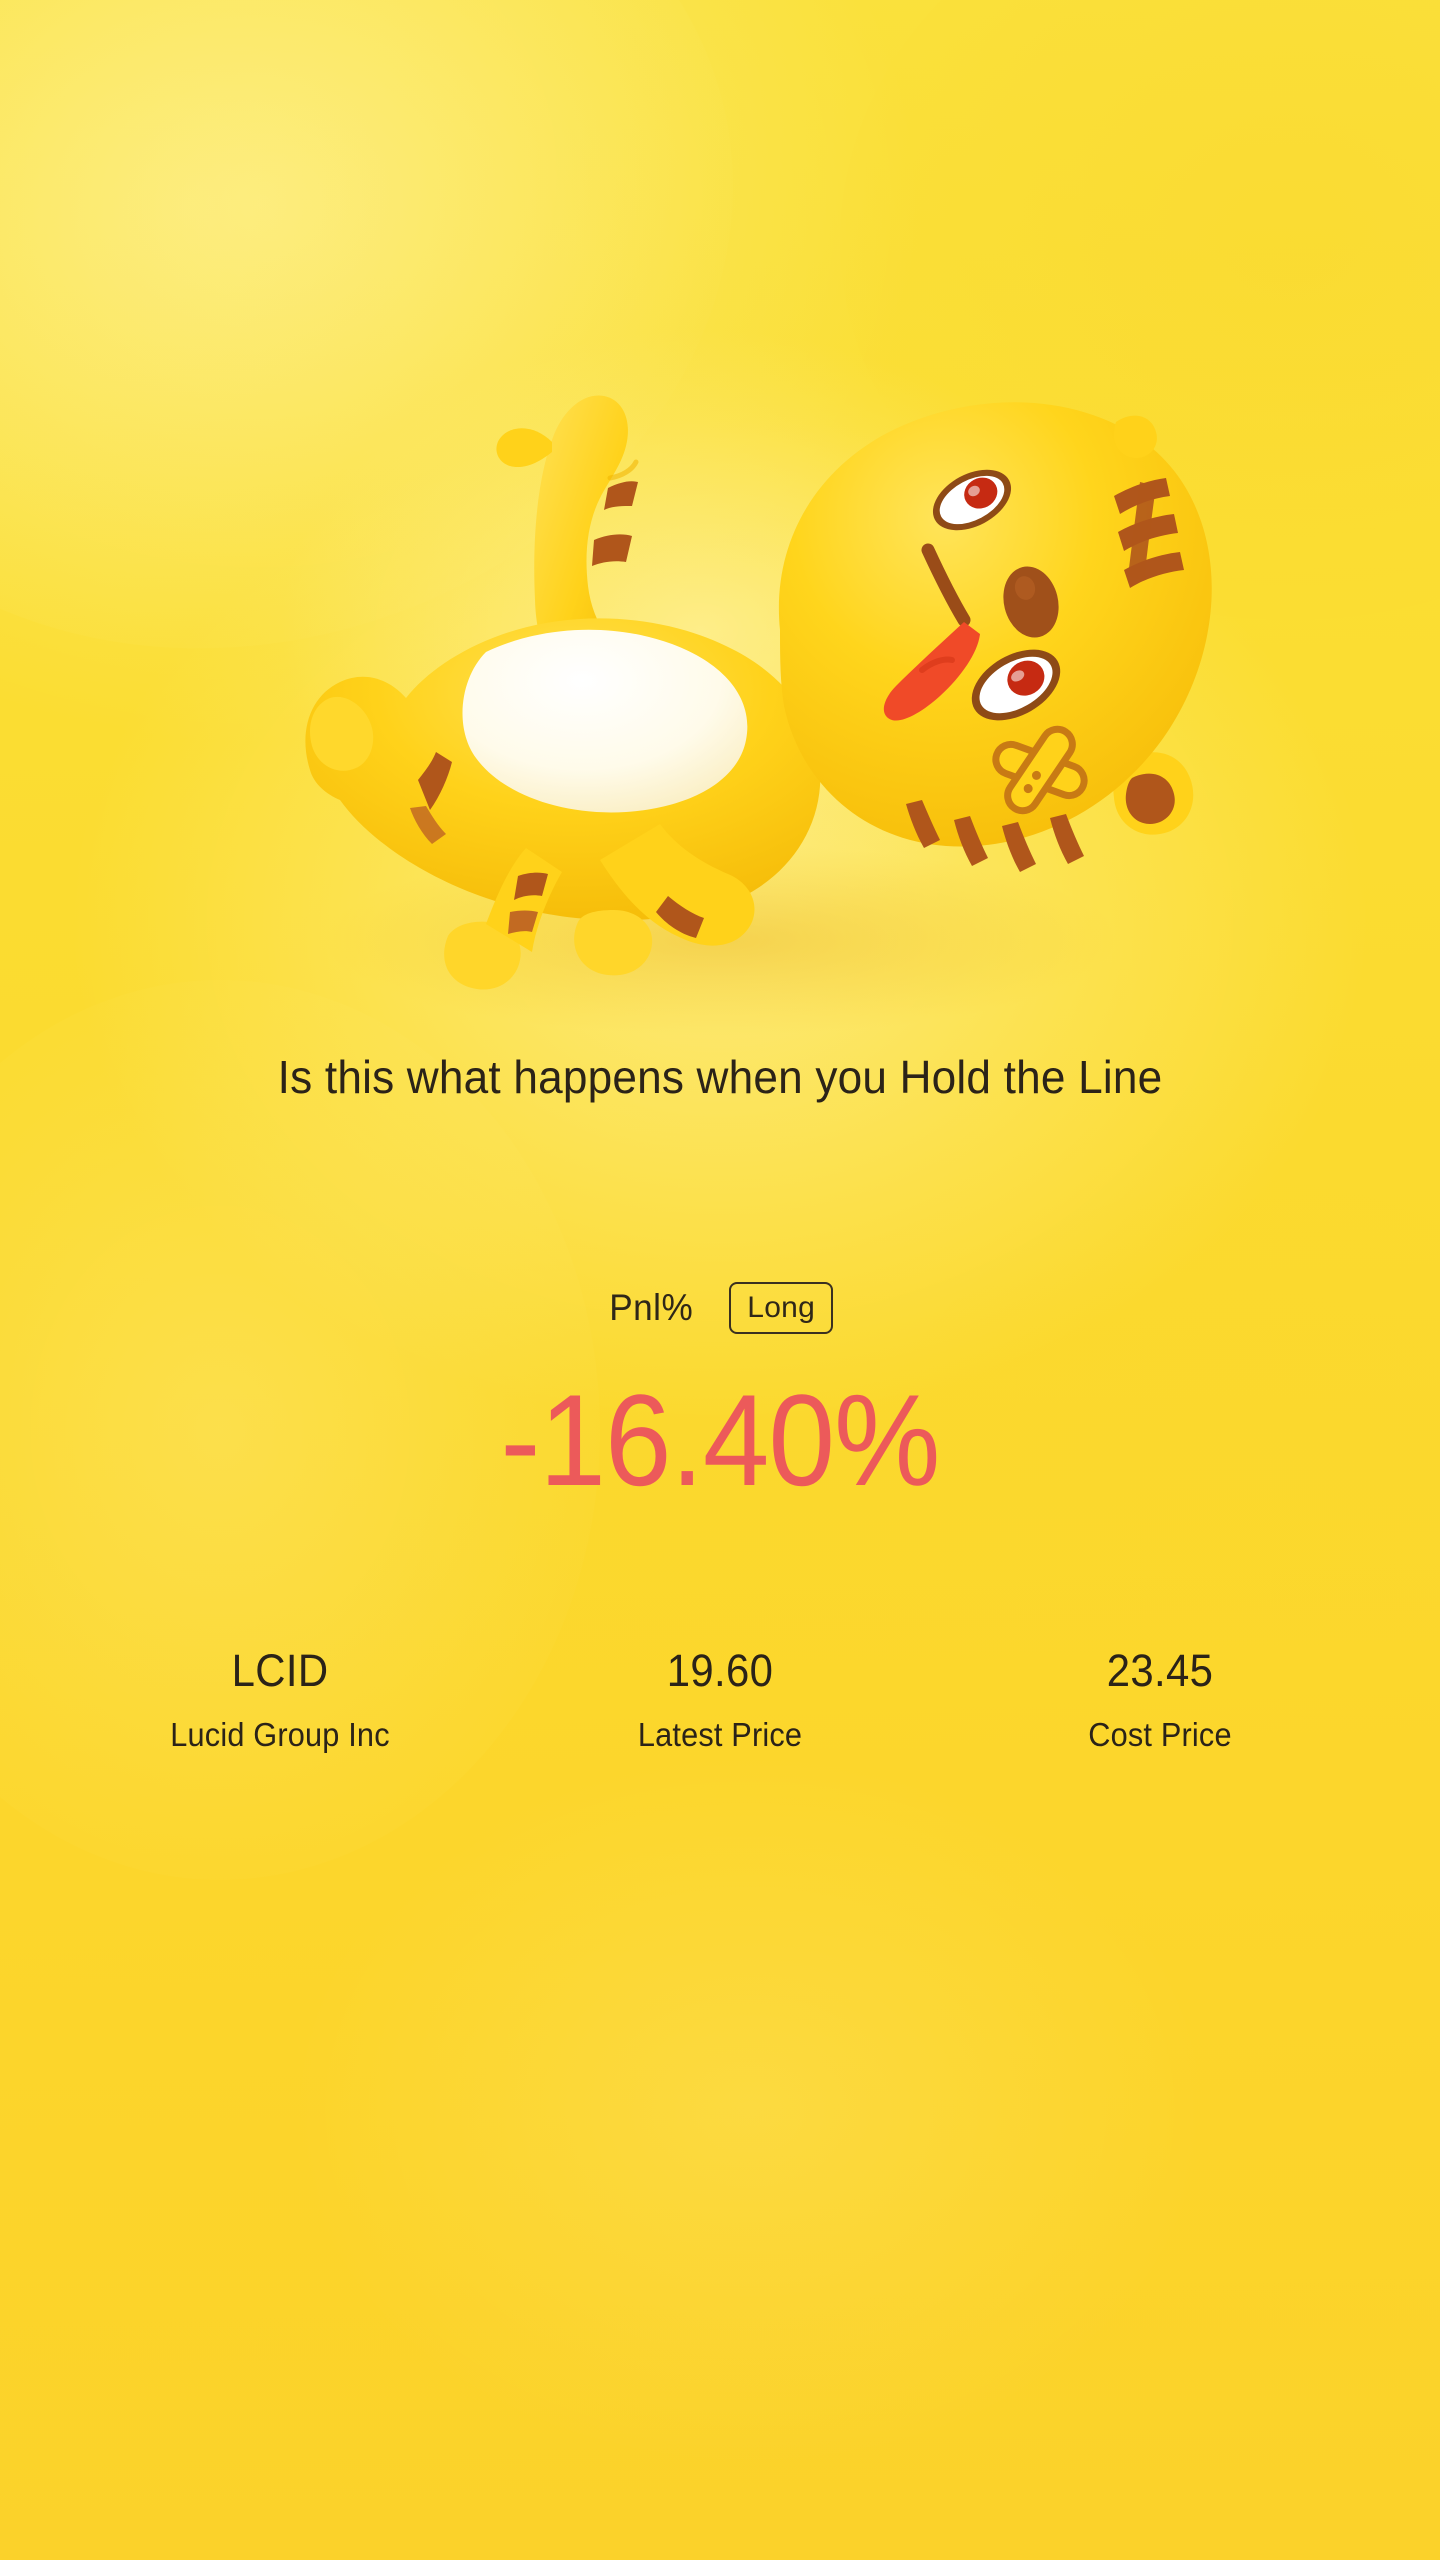 The image size is (1440, 2560). I want to click on pnl-percentage-value: -16.40%, so click(720, 1440).